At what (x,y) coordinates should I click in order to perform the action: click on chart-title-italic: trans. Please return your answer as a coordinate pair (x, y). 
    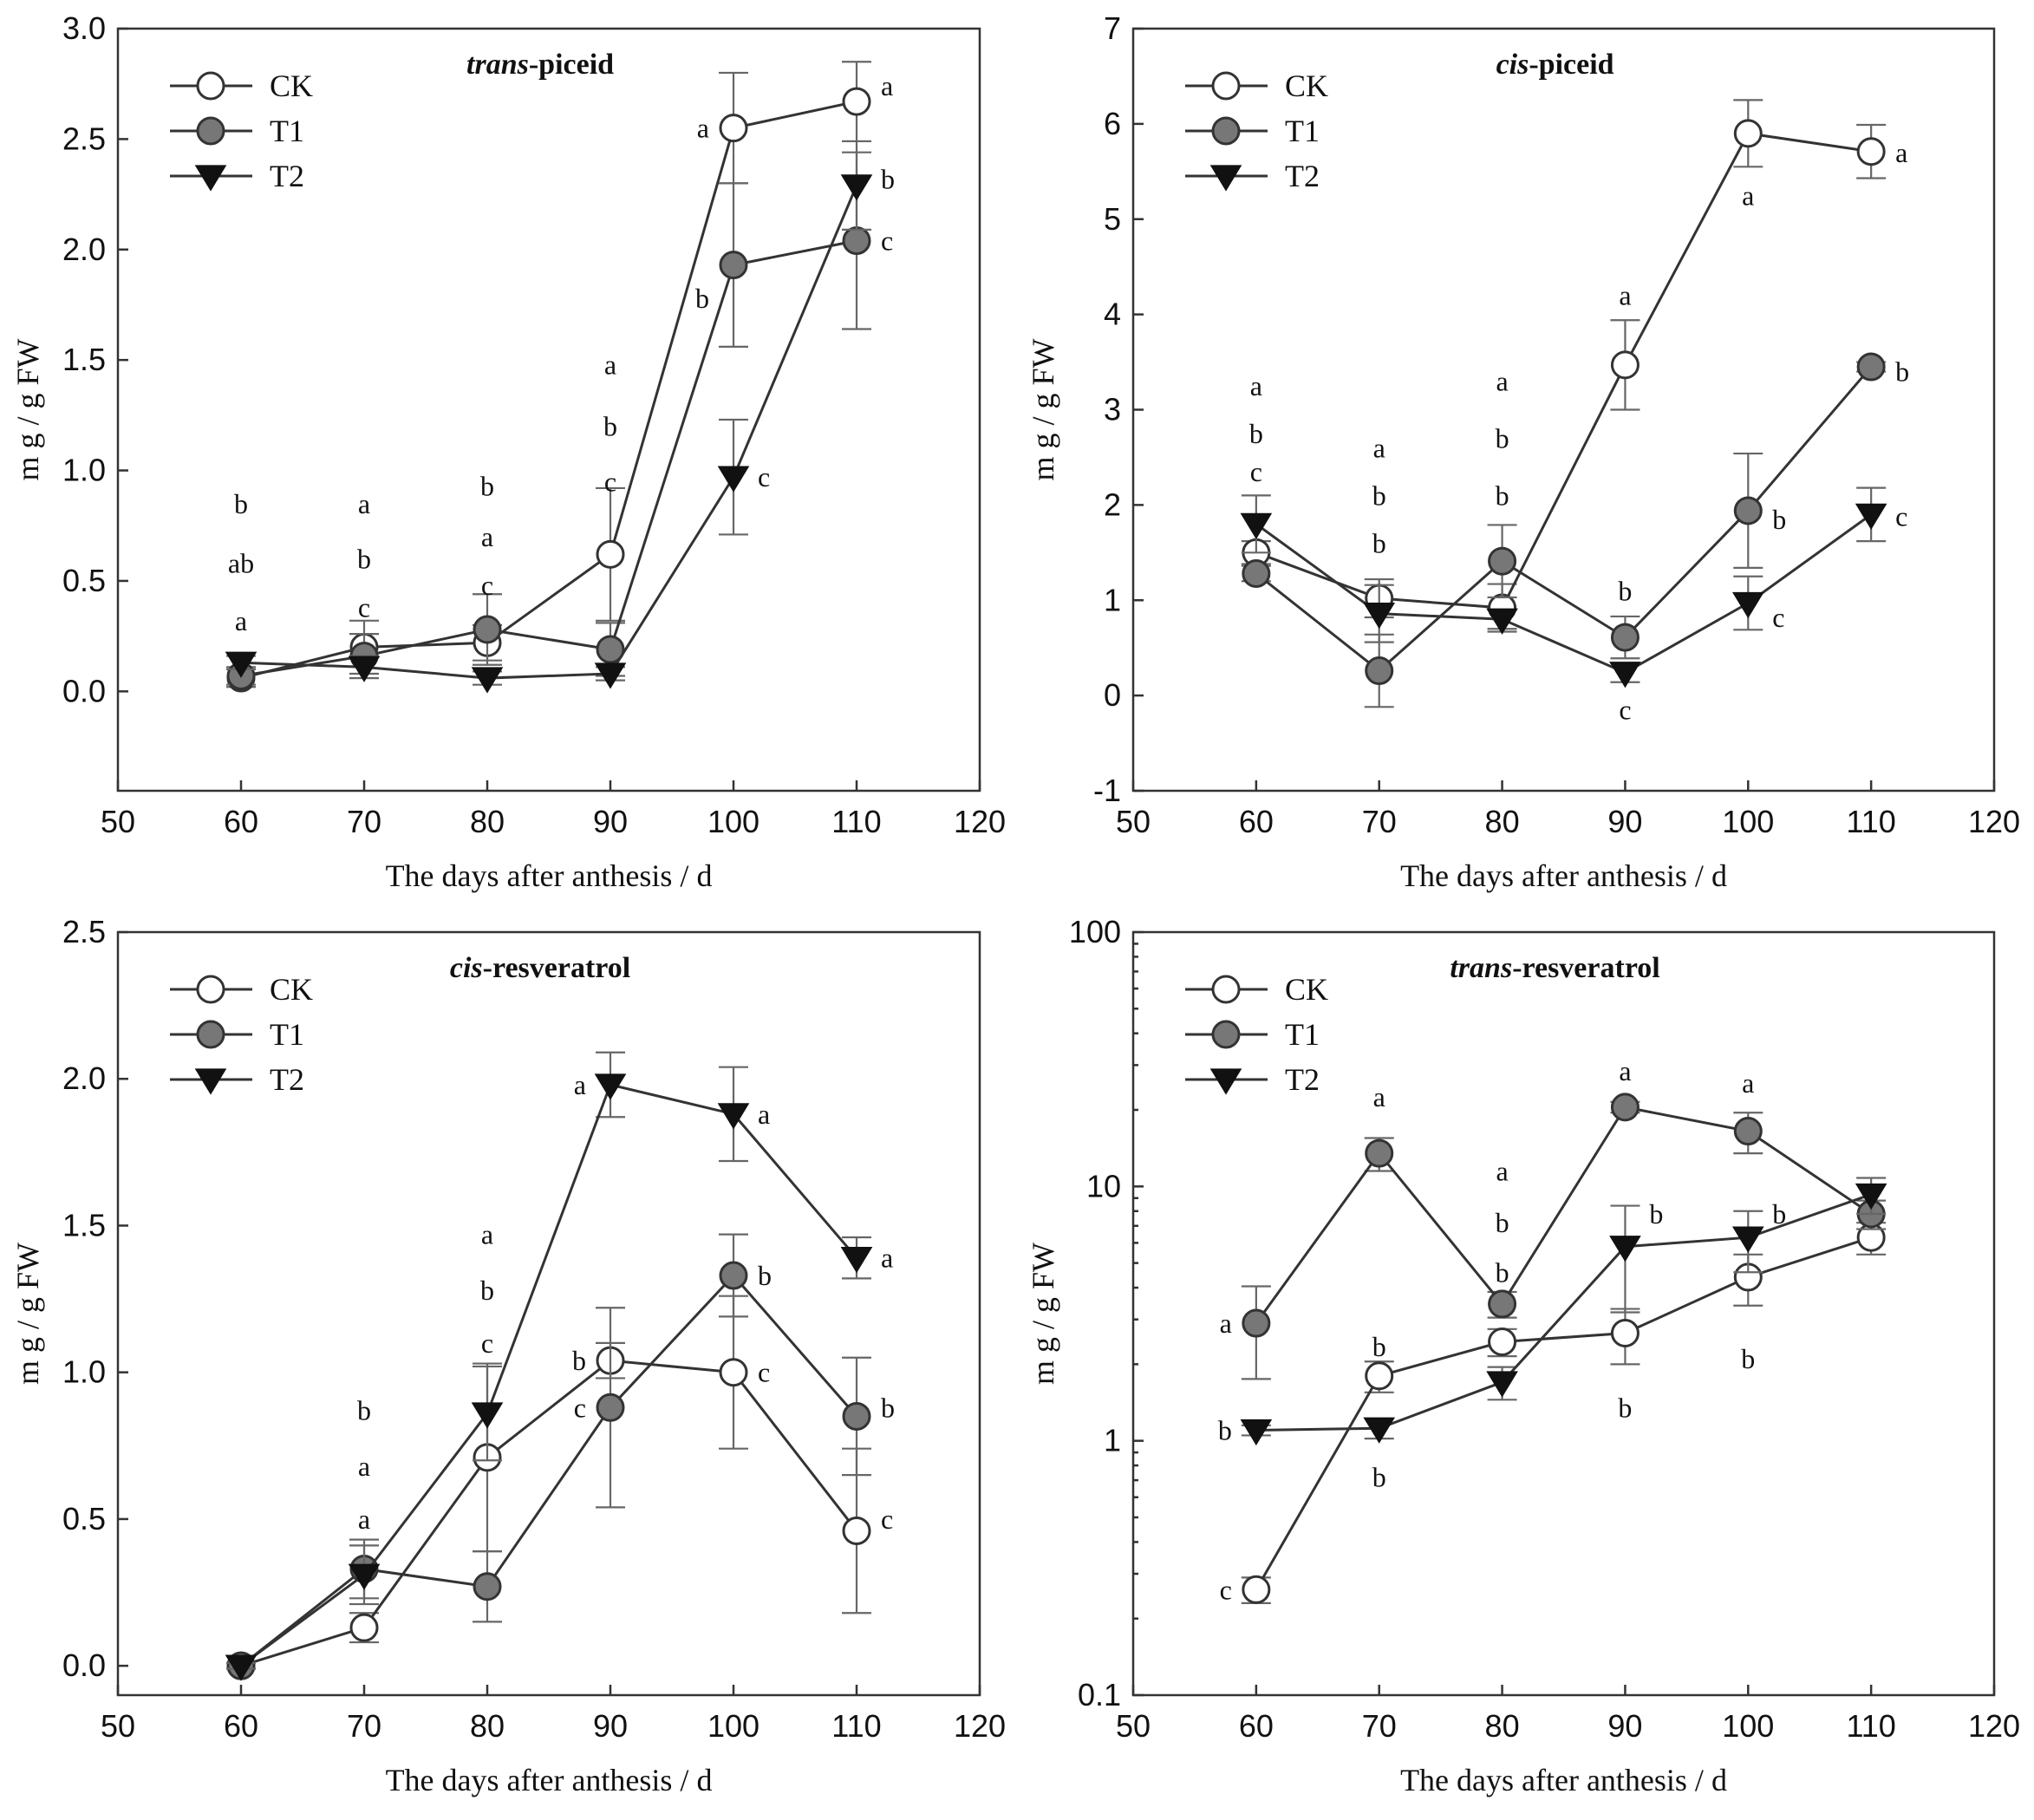
    Looking at the image, I should click on (1481, 968).